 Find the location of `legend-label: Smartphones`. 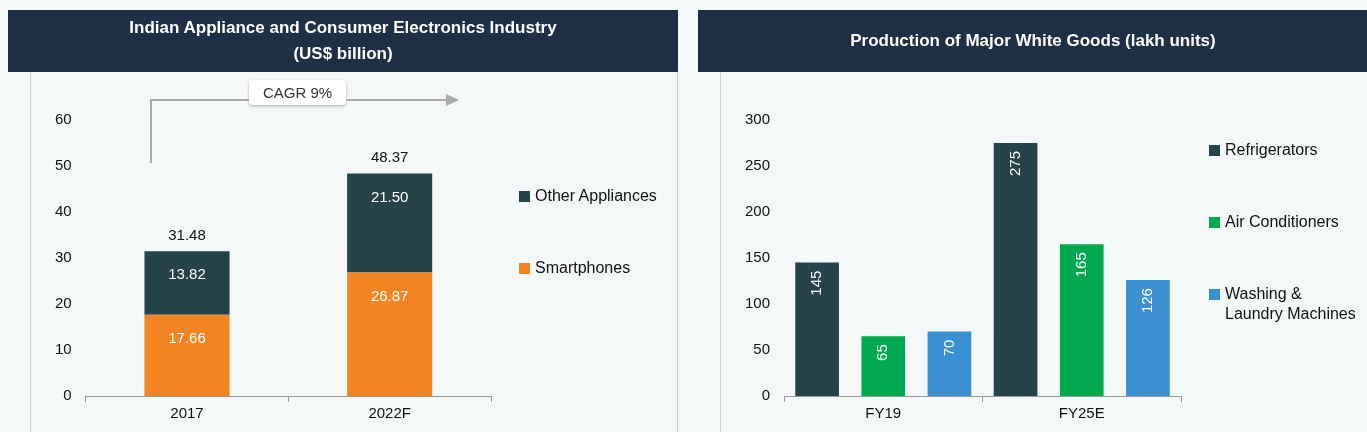

legend-label: Smartphones is located at coordinates (583, 268).